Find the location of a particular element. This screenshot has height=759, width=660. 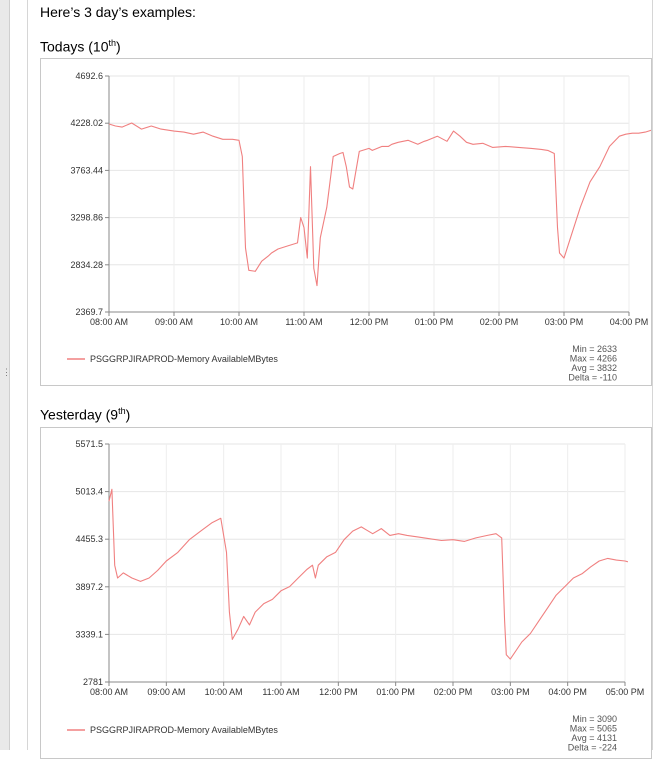

y-tick-label: 3897.2 is located at coordinates (89, 587).